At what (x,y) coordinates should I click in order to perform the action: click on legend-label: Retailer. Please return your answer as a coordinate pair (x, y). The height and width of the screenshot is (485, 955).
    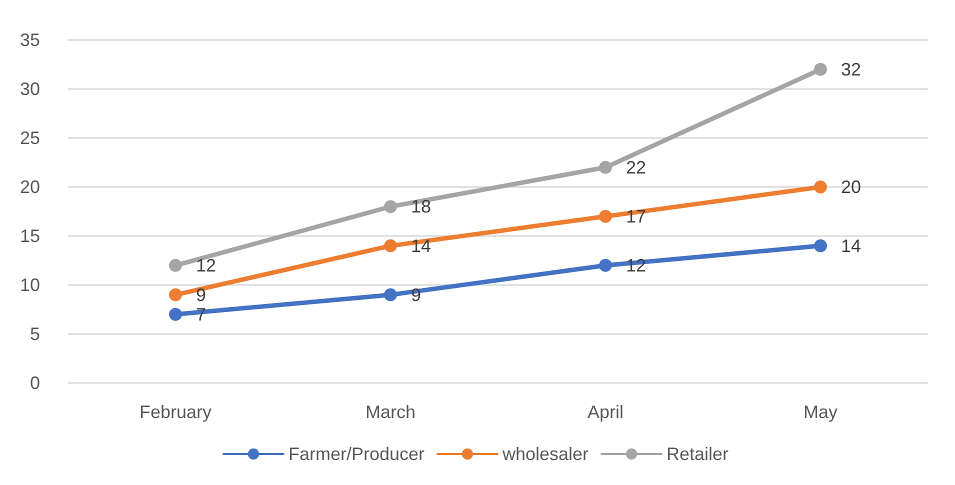
    Looking at the image, I should click on (697, 454).